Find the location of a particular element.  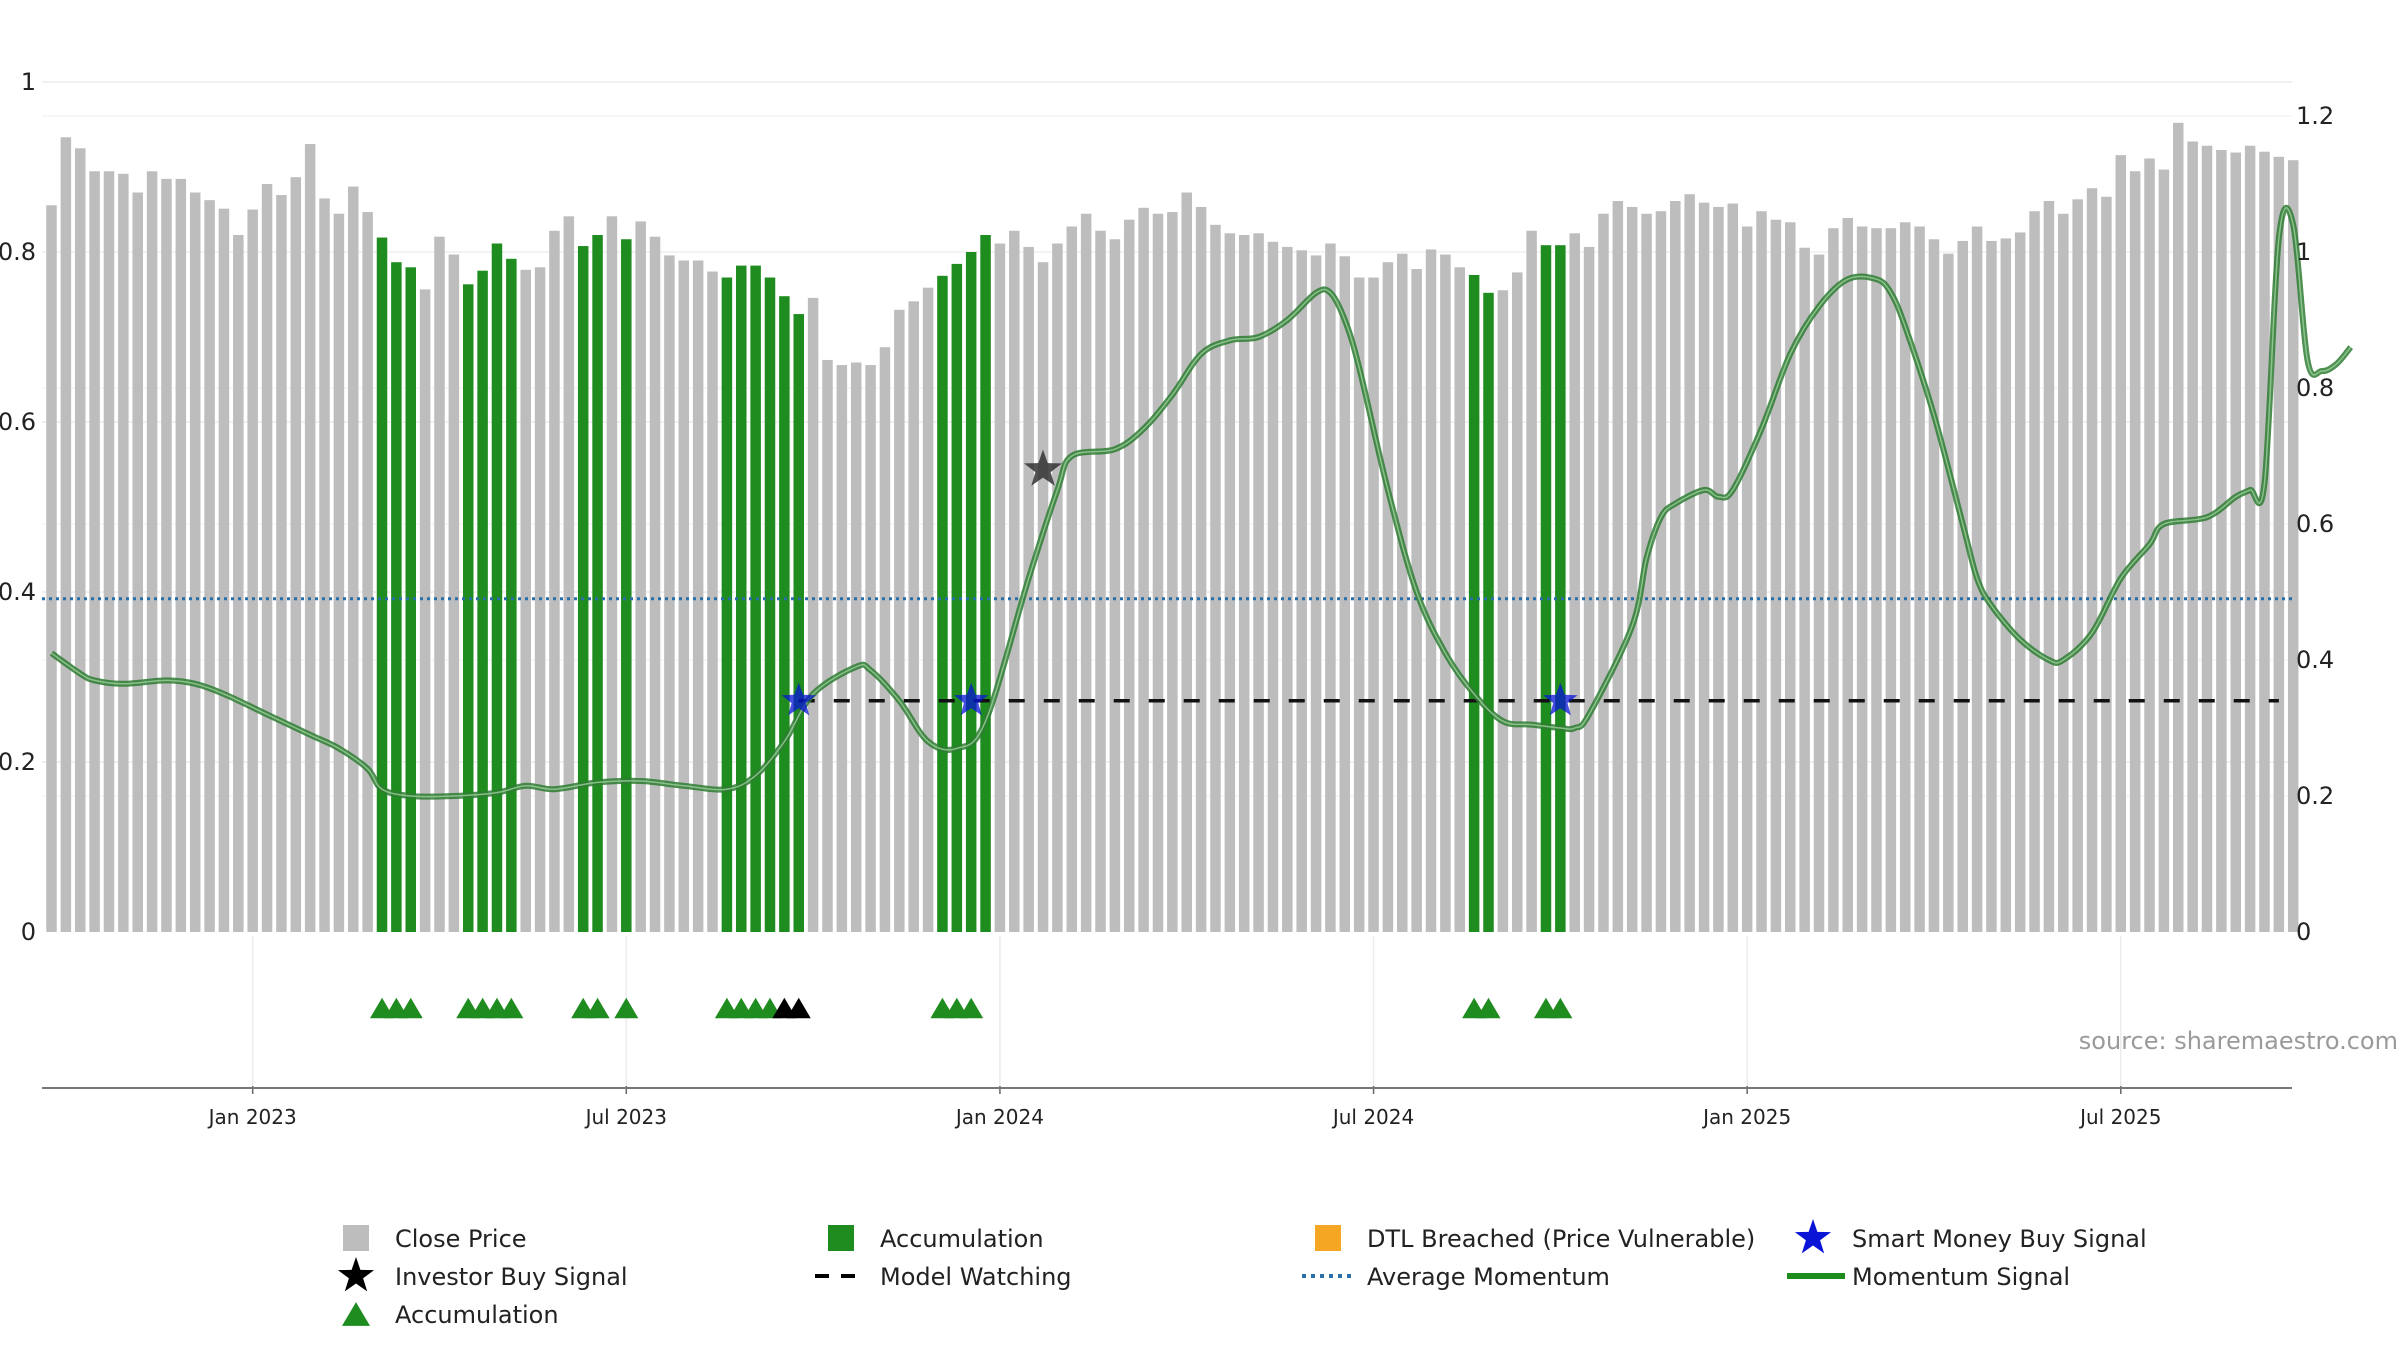

right-axis-tick-label: 1.2 is located at coordinates (2315, 116).